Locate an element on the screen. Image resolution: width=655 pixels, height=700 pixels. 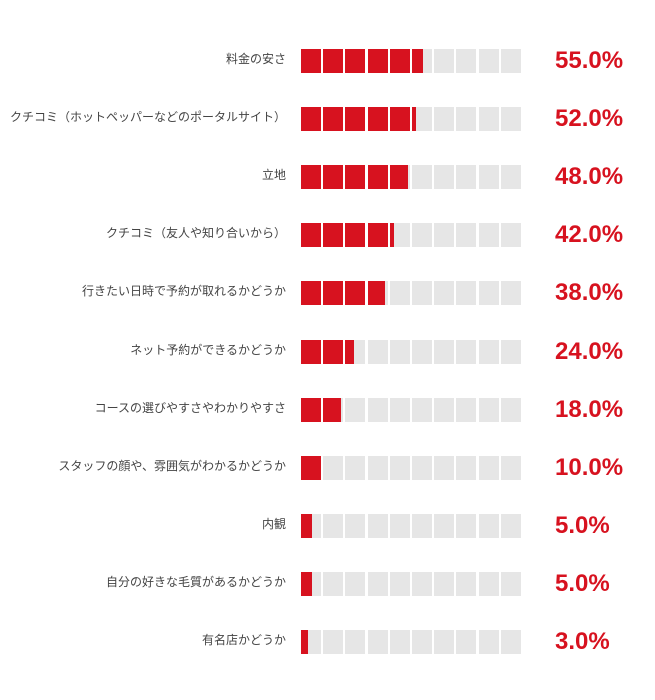
value-label: 38.0% is located at coordinates (589, 292).